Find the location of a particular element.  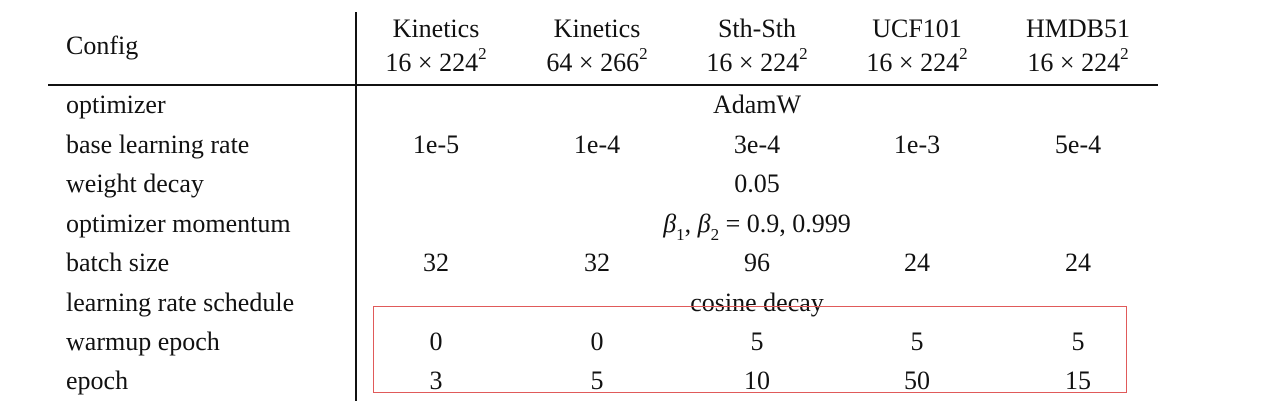

table-cell: 3e-4 is located at coordinates (757, 144).